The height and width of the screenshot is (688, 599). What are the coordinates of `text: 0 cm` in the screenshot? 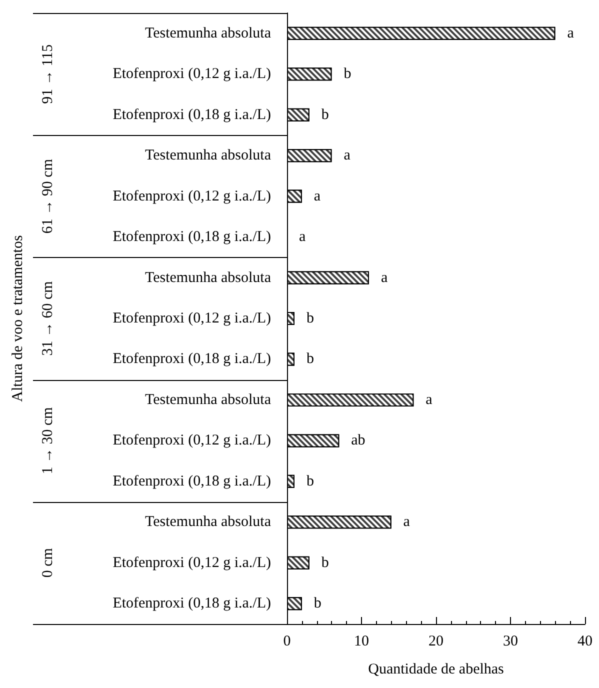 It's located at (48, 563).